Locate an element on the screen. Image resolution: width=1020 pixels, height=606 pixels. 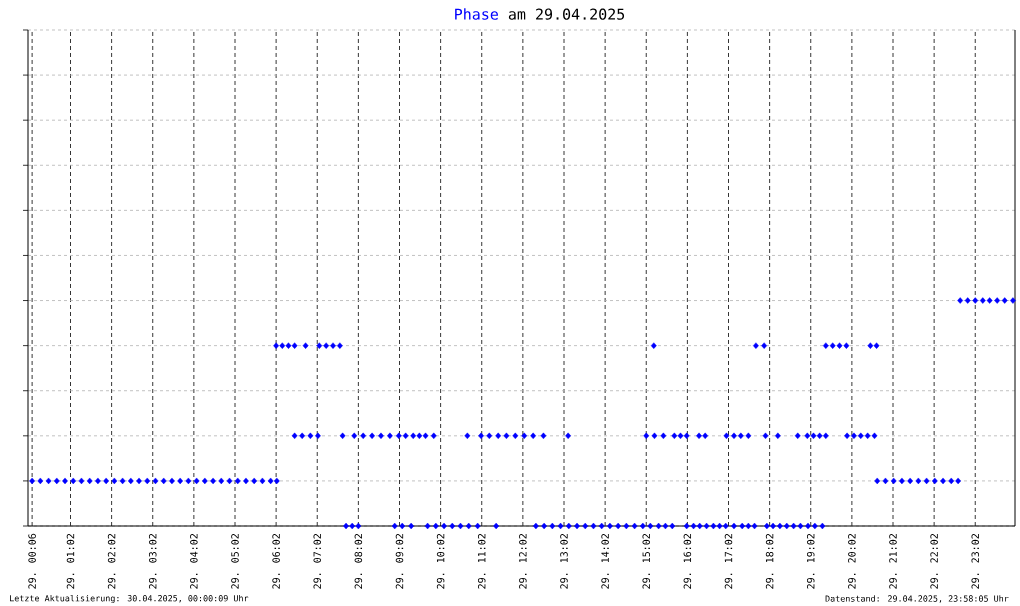
x-tick-label: 29. 04:02 is located at coordinates (194, 561).